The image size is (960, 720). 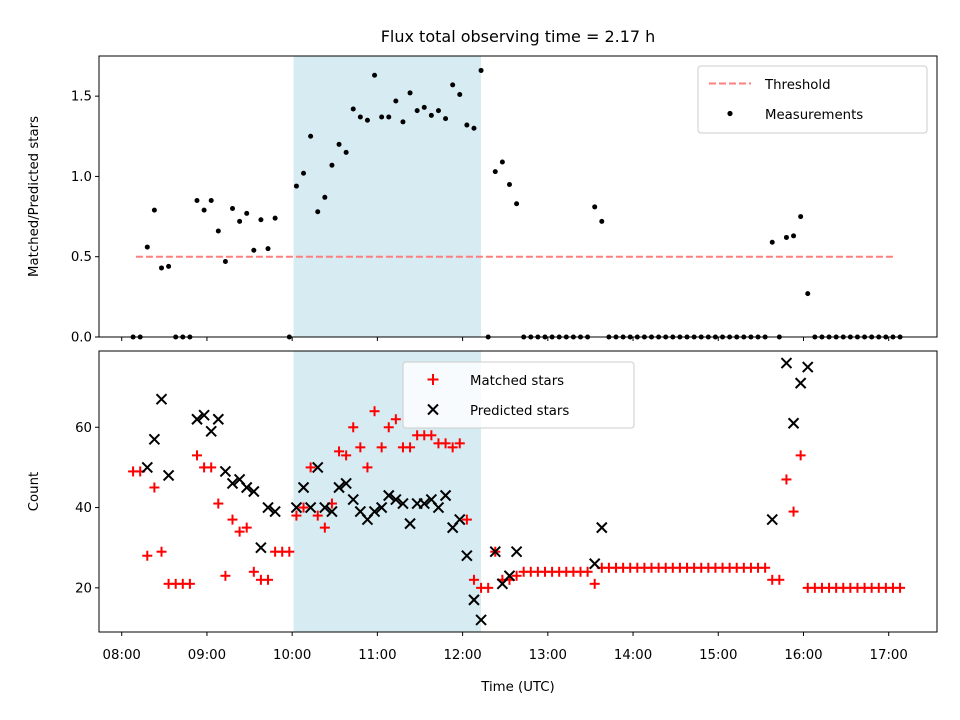 What do you see at coordinates (803, 655) in the screenshot?
I see `x-tick-label: 16:00` at bounding box center [803, 655].